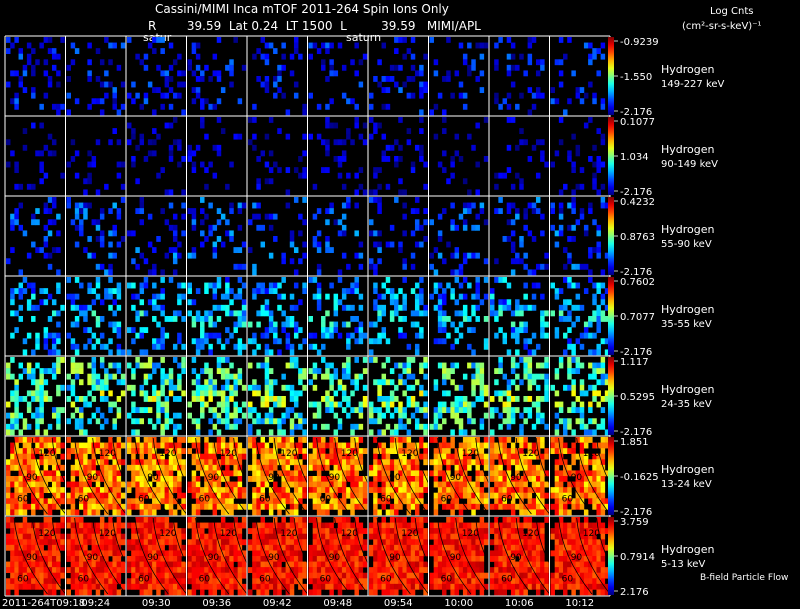 Image resolution: width=800 pixels, height=609 pixels. What do you see at coordinates (32, 558) in the screenshot?
I see `contour-label: 90` at bounding box center [32, 558].